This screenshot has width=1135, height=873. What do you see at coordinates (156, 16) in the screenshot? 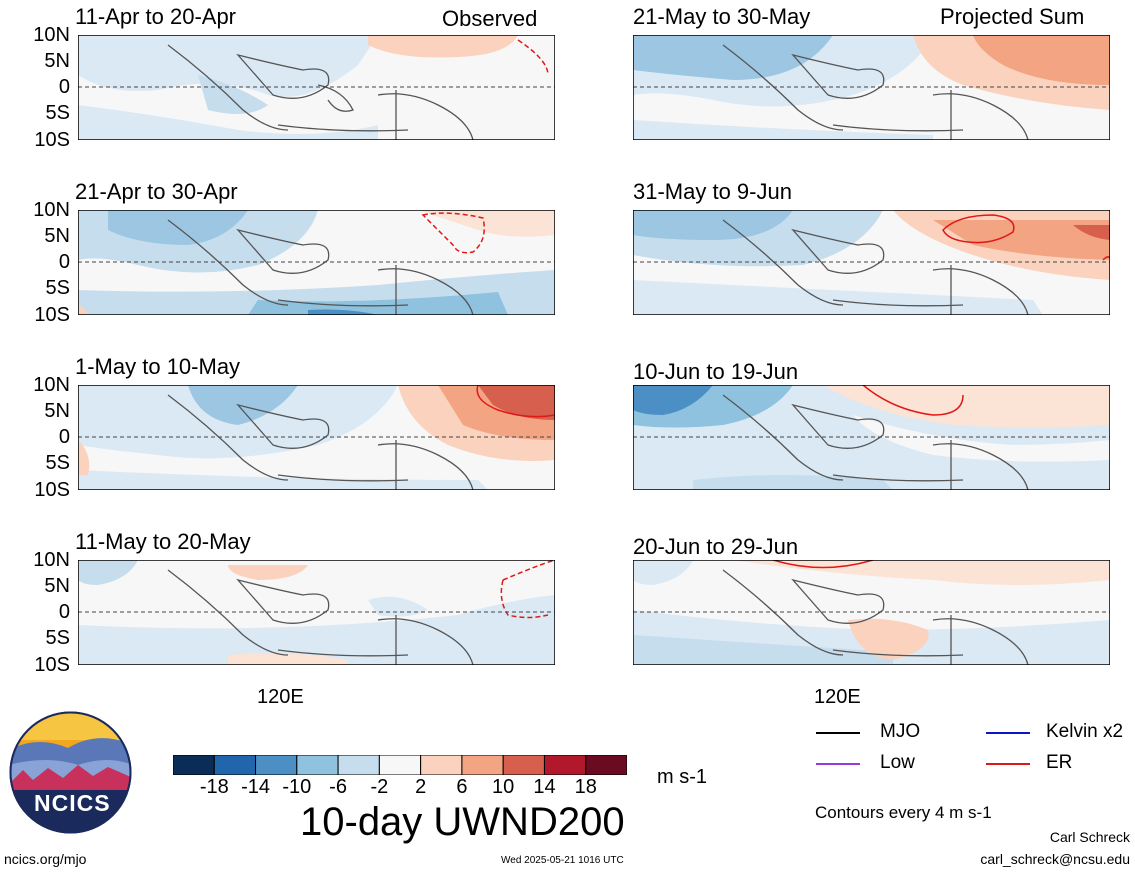
I see `panel-title-1: 11-Apr to 20-Apr` at bounding box center [156, 16].